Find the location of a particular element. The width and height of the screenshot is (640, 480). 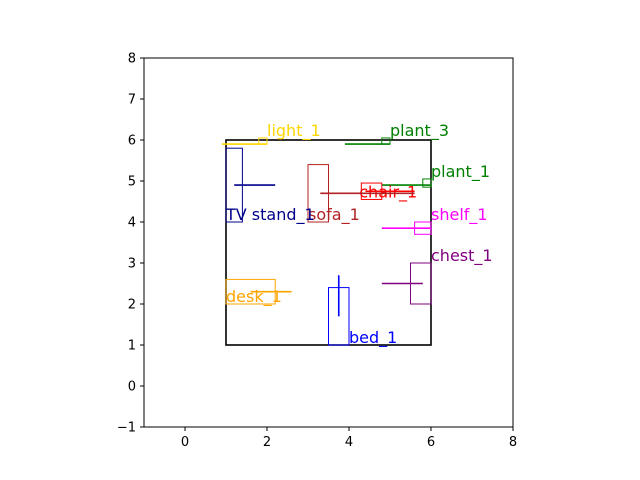

object-light-1: light_1 is located at coordinates (271, 133).